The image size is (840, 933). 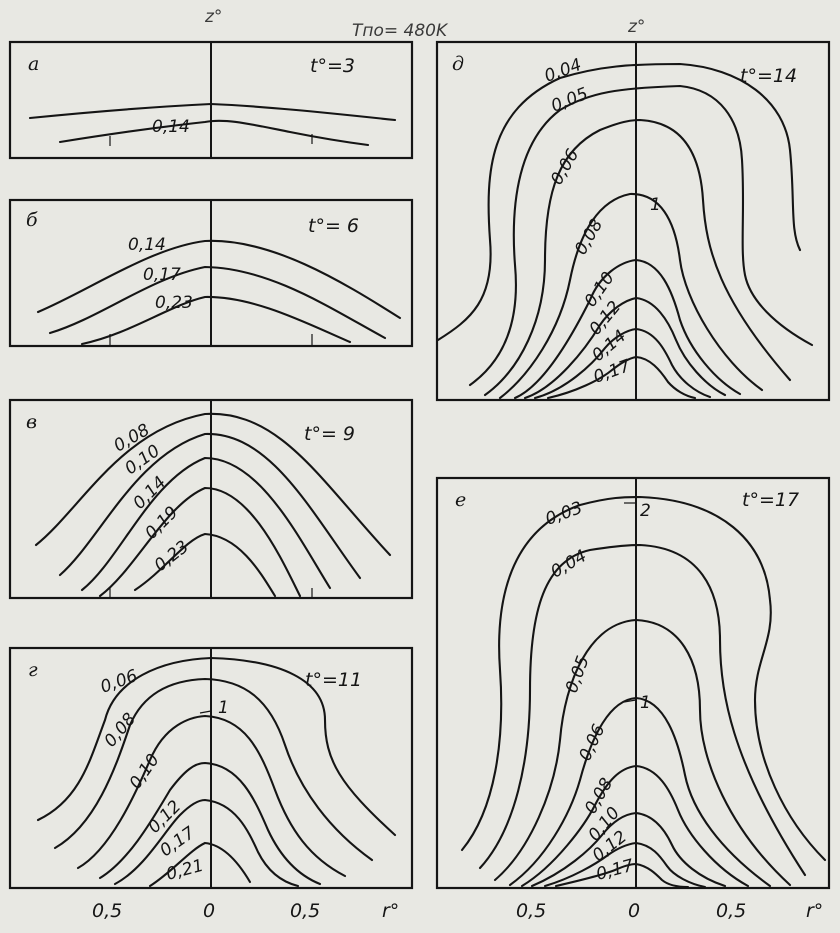 What do you see at coordinates (245, 911) in the screenshot?
I see `x-axis-left: 0,5 0 0,5 r°` at bounding box center [245, 911].